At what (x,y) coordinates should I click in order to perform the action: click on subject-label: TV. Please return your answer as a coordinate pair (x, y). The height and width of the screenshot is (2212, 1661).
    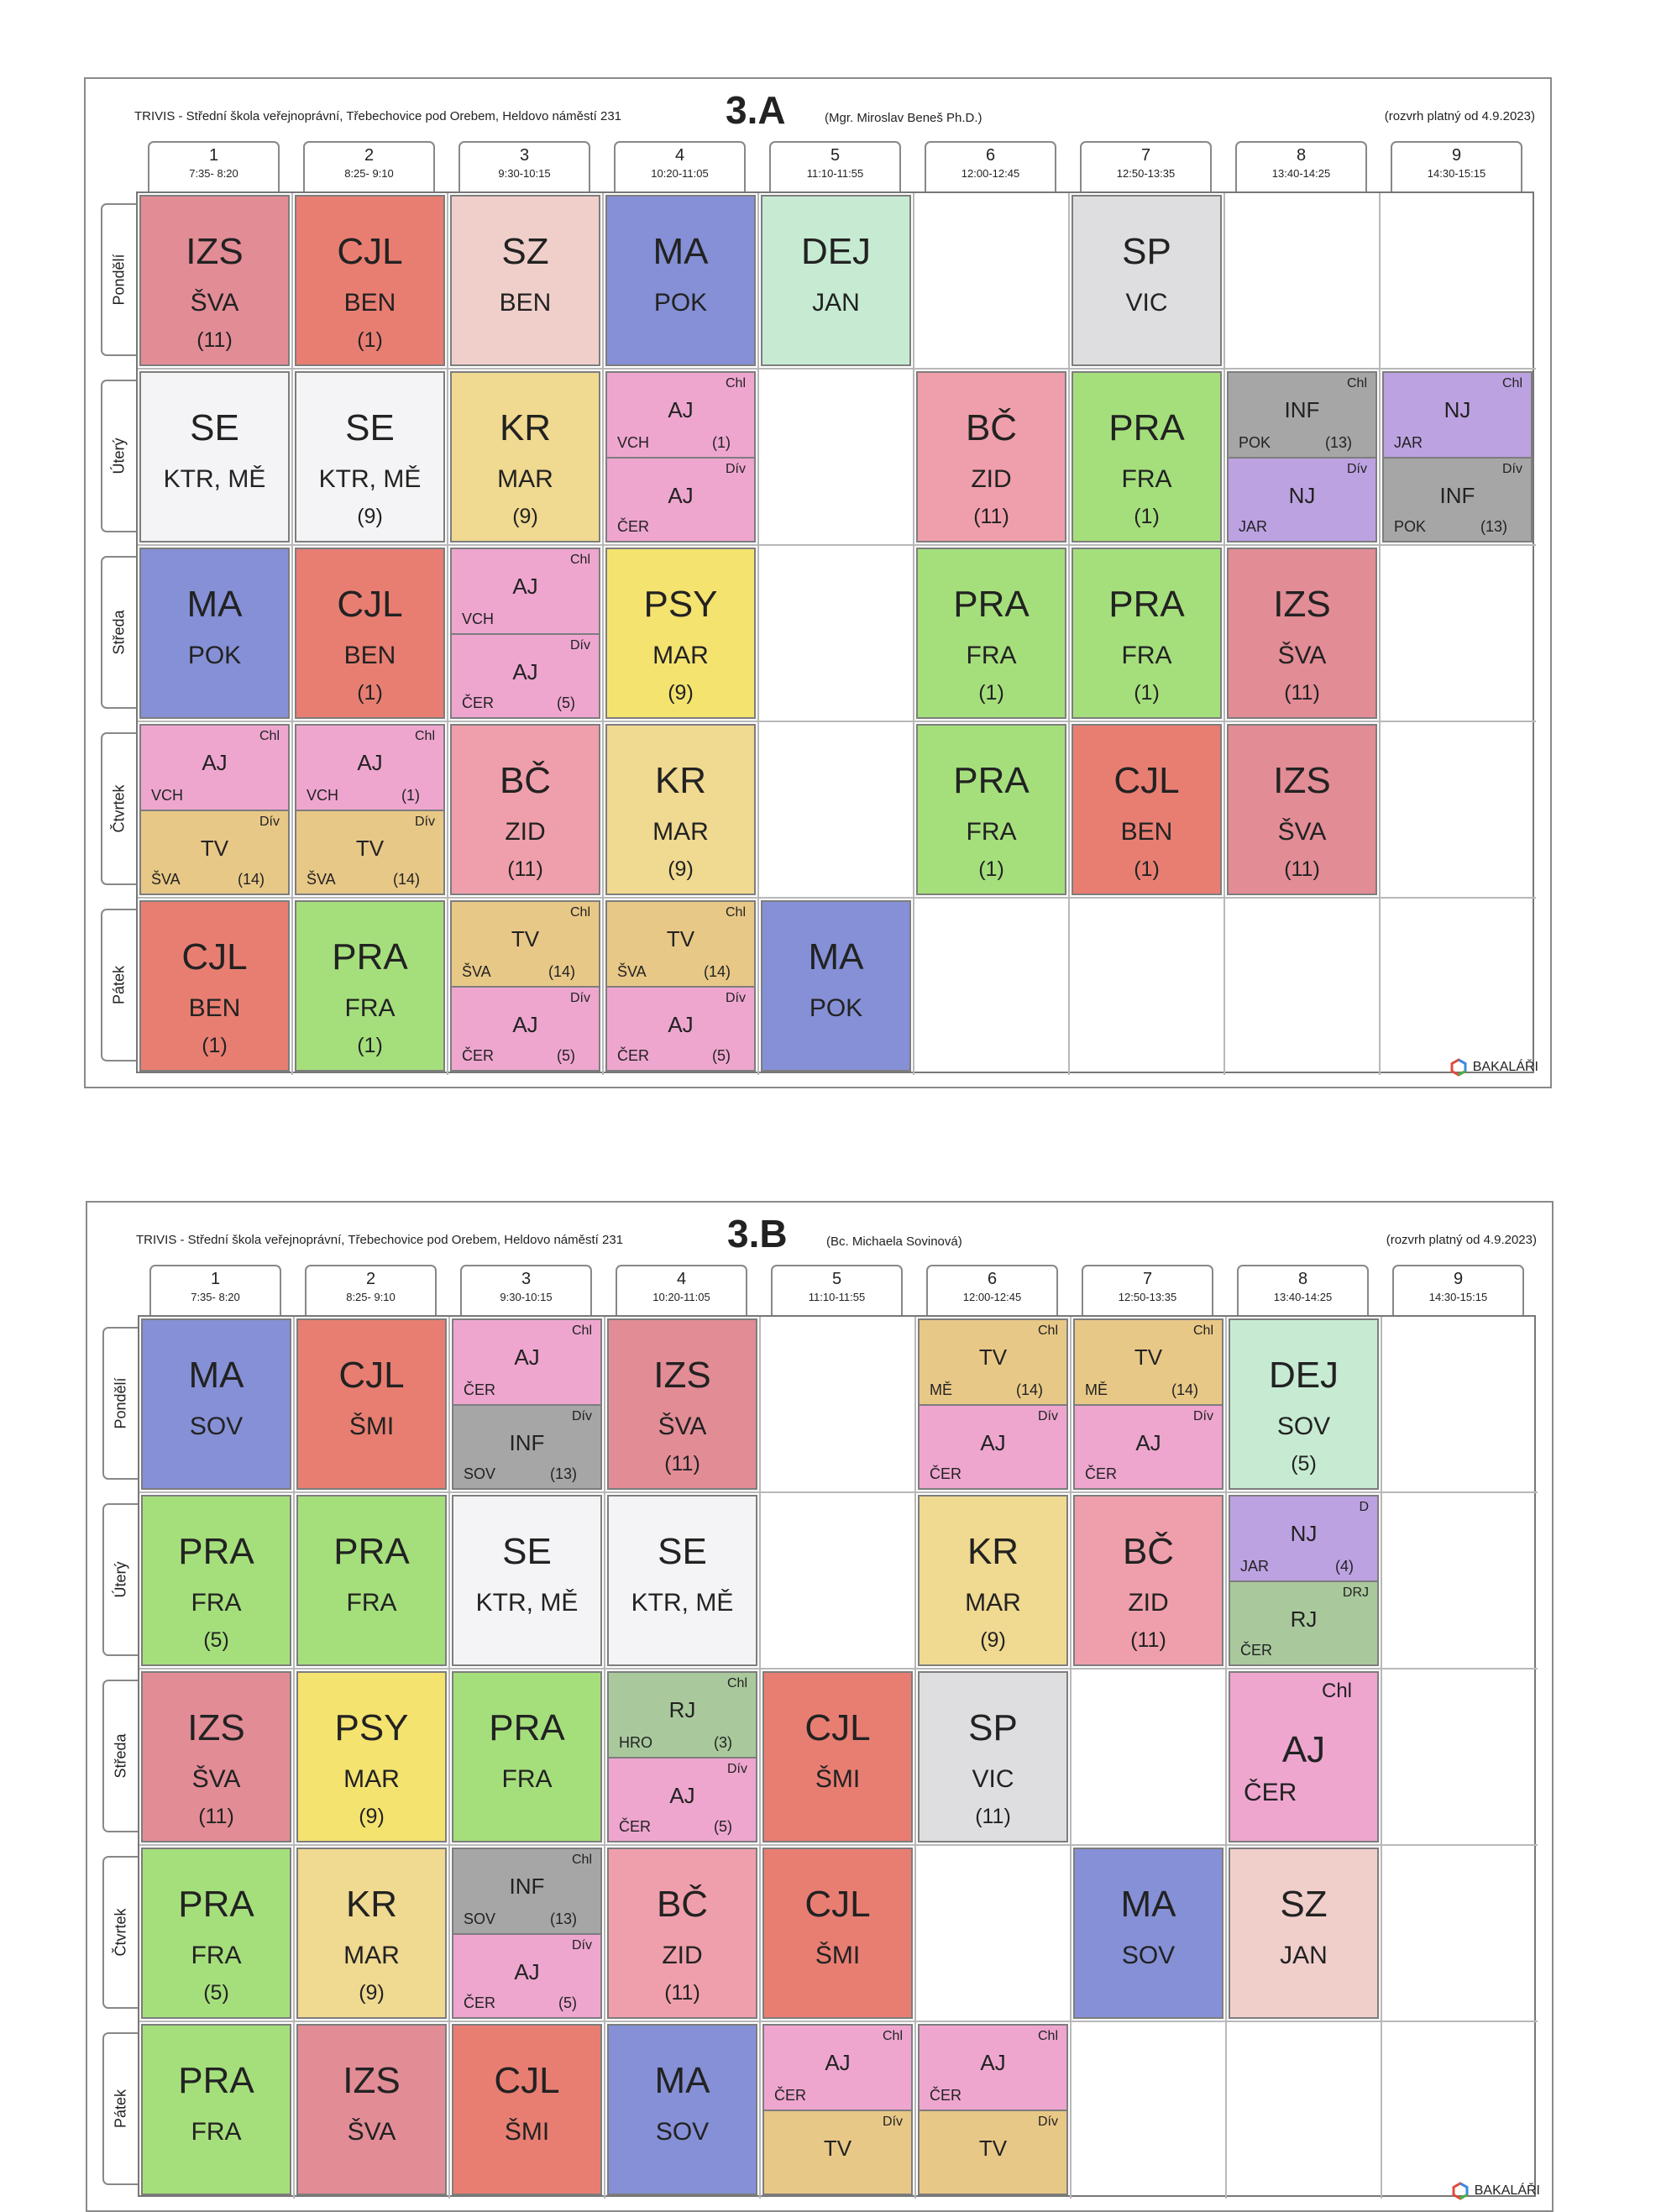
    Looking at the image, I should click on (993, 2148).